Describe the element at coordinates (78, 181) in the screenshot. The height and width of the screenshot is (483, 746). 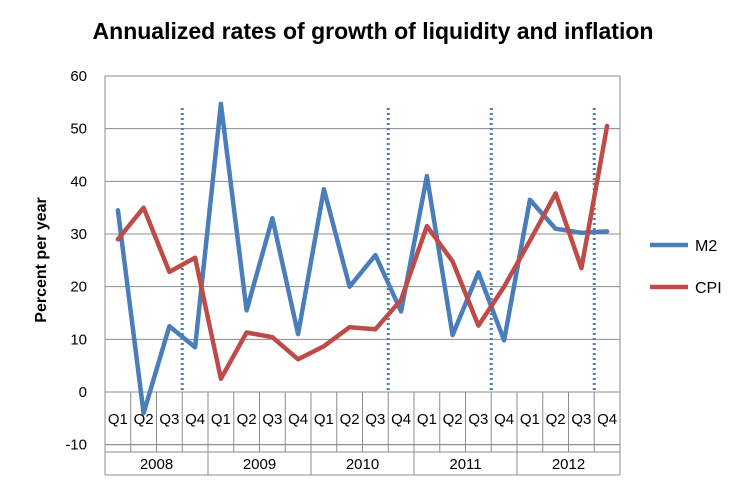
I see `y-tick-label: 40` at that location.